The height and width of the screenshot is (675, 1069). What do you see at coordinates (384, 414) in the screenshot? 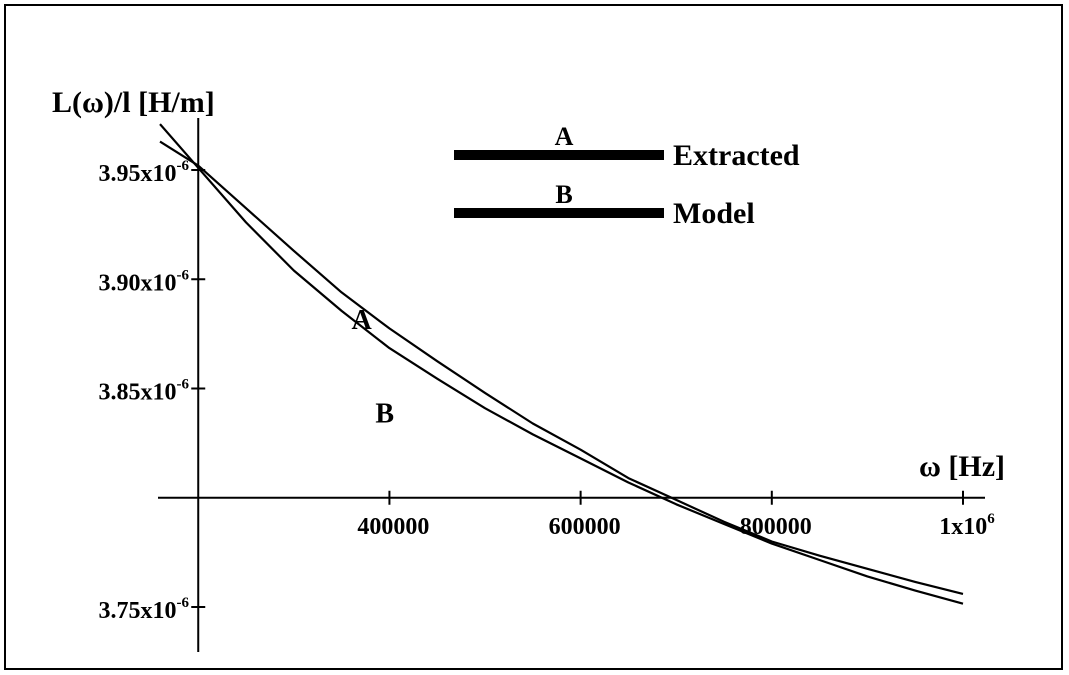
I see `series-label-b: B` at bounding box center [384, 414].